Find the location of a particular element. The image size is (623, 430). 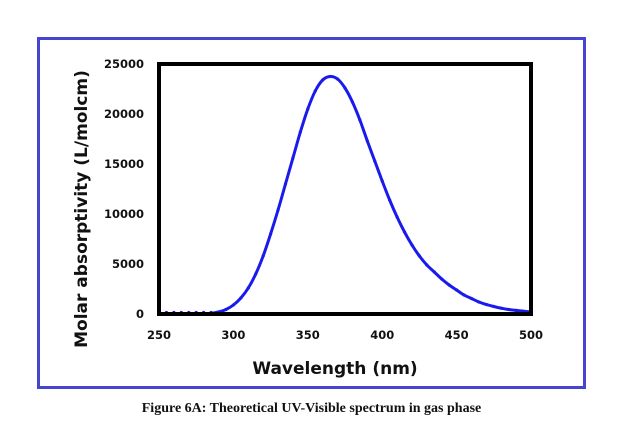

y-axis-label: Molar absorptivity (L/molcm) is located at coordinates (82, 209).